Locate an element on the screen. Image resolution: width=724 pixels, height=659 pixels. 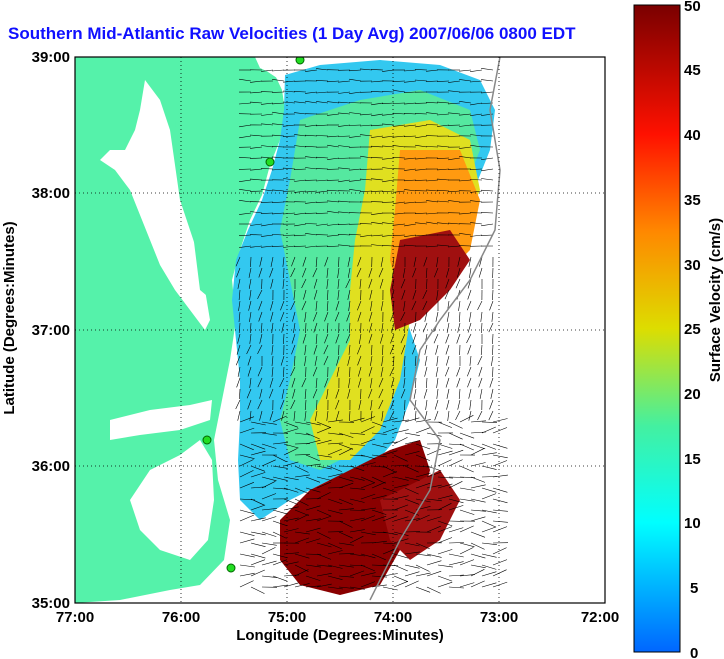
pamlico-sound is located at coordinates (172, 500).